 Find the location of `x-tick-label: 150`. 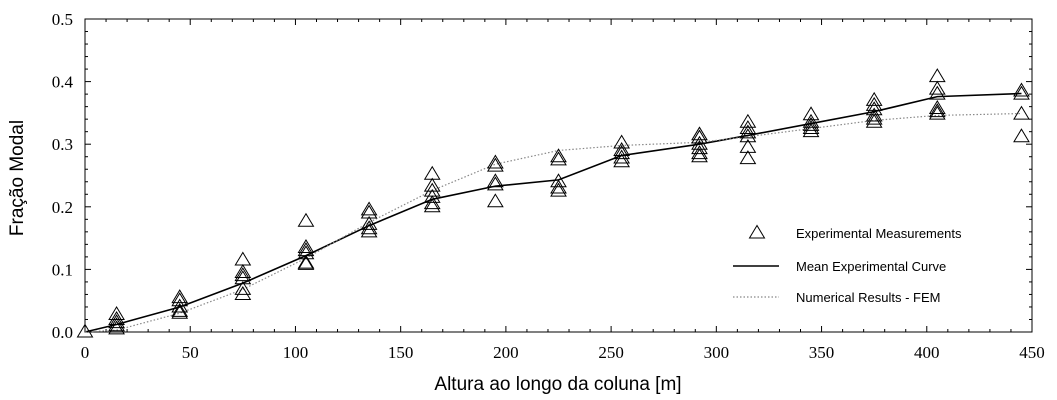

x-tick-label: 150 is located at coordinates (401, 352).